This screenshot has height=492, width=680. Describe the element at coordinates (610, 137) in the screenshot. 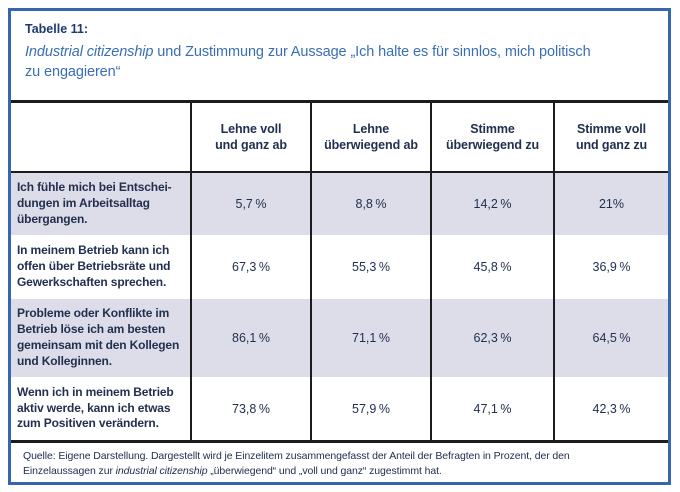

I see `column-header-stimme-voll: Stimme voll und ganz zu` at that location.